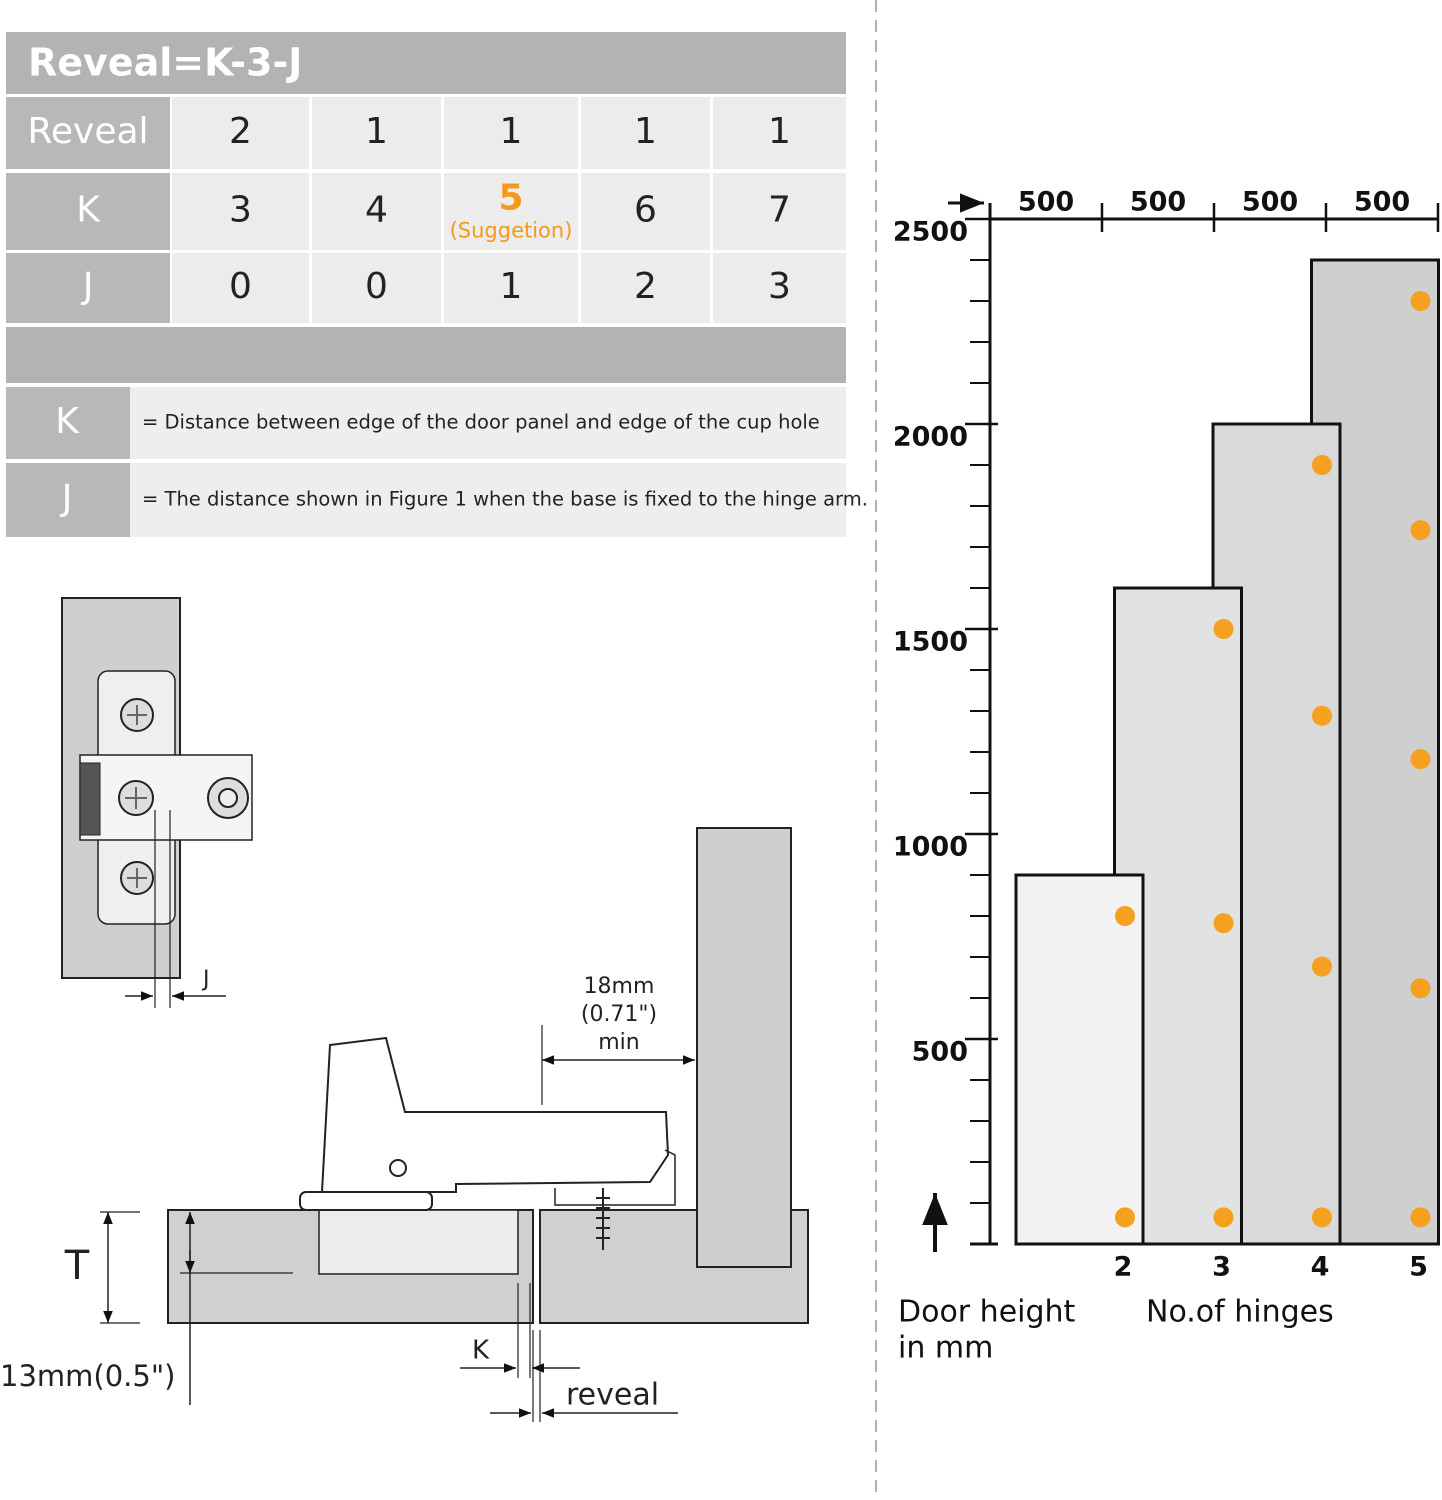 The image size is (1442, 1500). What do you see at coordinates (940, 1052) in the screenshot?
I see `y-tick-label: 500` at bounding box center [940, 1052].